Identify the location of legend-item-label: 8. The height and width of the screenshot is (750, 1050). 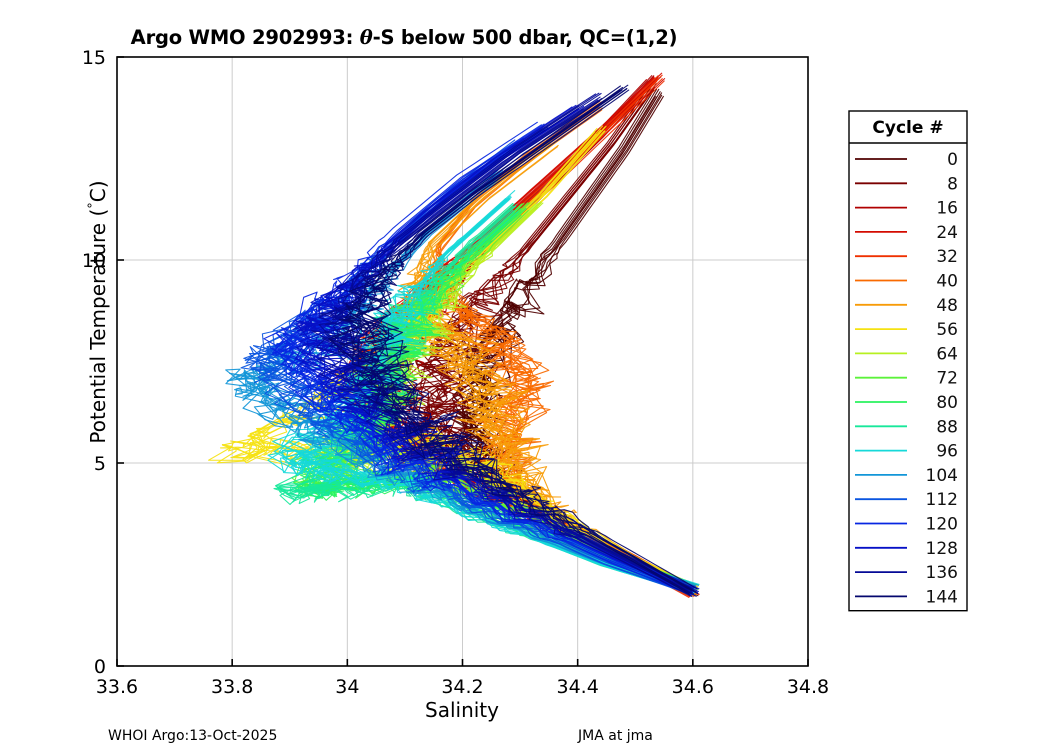
(952, 184).